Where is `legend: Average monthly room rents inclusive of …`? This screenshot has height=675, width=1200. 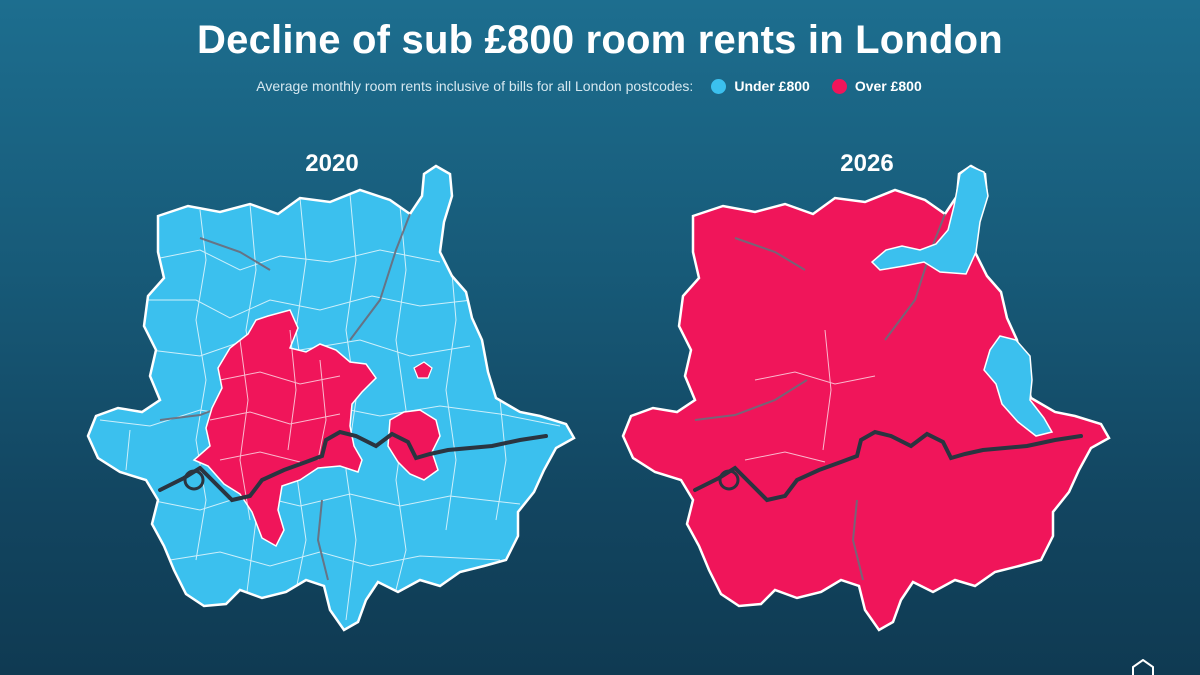 legend: Average monthly room rents inclusive of … is located at coordinates (600, 86).